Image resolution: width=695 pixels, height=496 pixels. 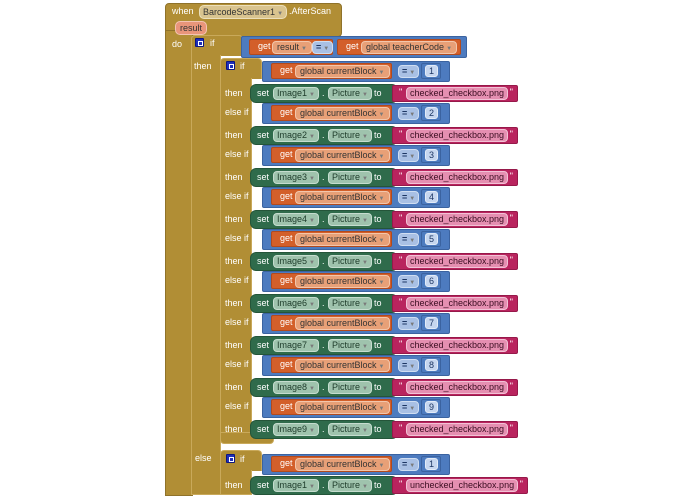 I want to click on set-property-block: set Image2 ▼. Picture ▼ to, so click(x=324, y=135).